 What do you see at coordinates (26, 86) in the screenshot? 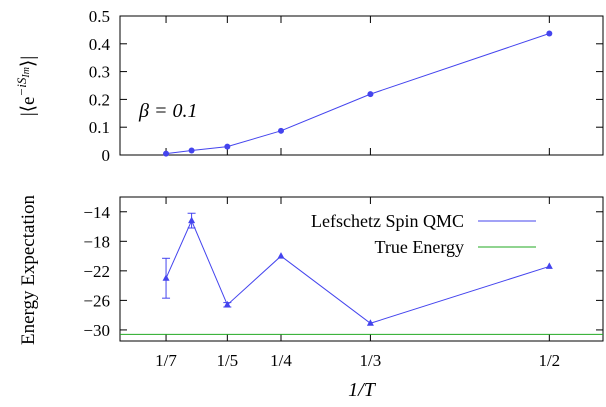
I see `top-ylabel: |⟨e−iSIm⟩|` at bounding box center [26, 86].